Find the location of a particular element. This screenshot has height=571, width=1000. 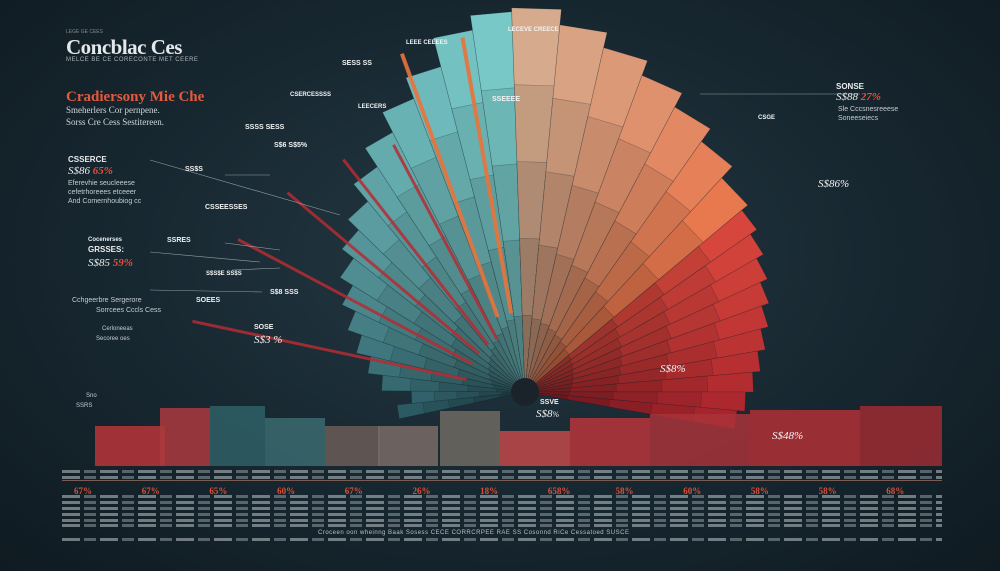

wedge-label-10: CSSEESSES is located at coordinates (226, 207).